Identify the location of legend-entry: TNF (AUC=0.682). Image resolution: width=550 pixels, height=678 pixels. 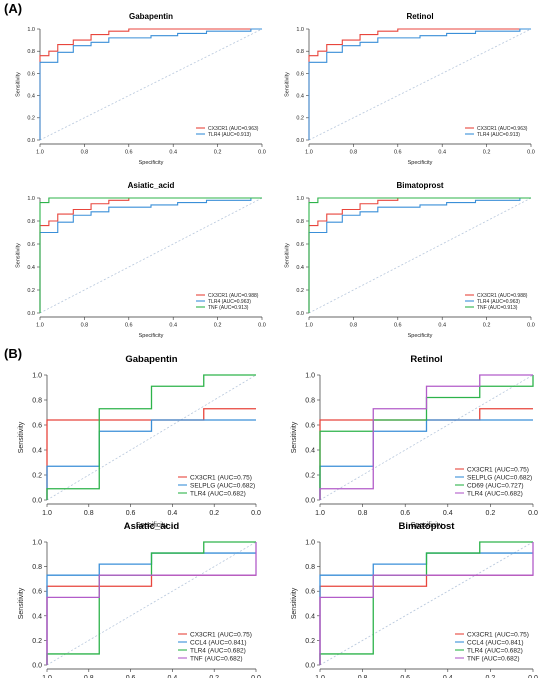
(216, 658).